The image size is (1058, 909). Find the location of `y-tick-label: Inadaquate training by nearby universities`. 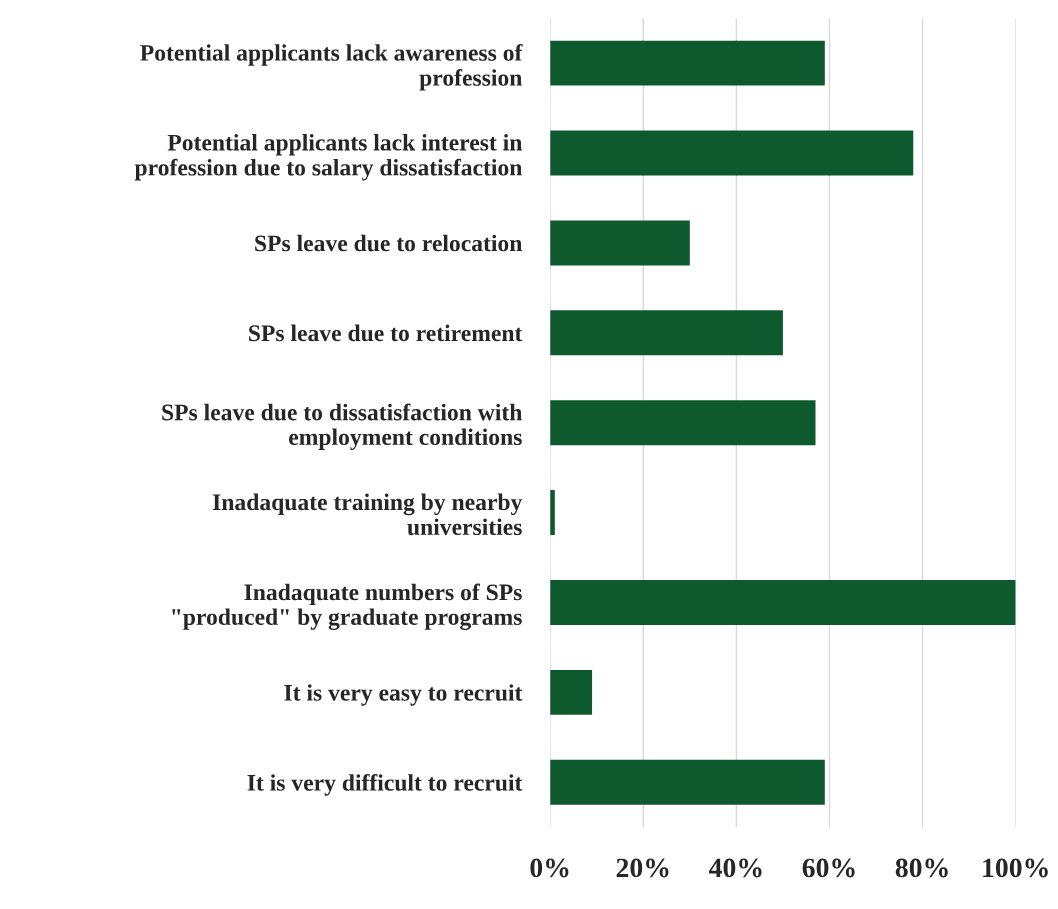

y-tick-label: Inadaquate training by nearby universities is located at coordinates (367, 514).